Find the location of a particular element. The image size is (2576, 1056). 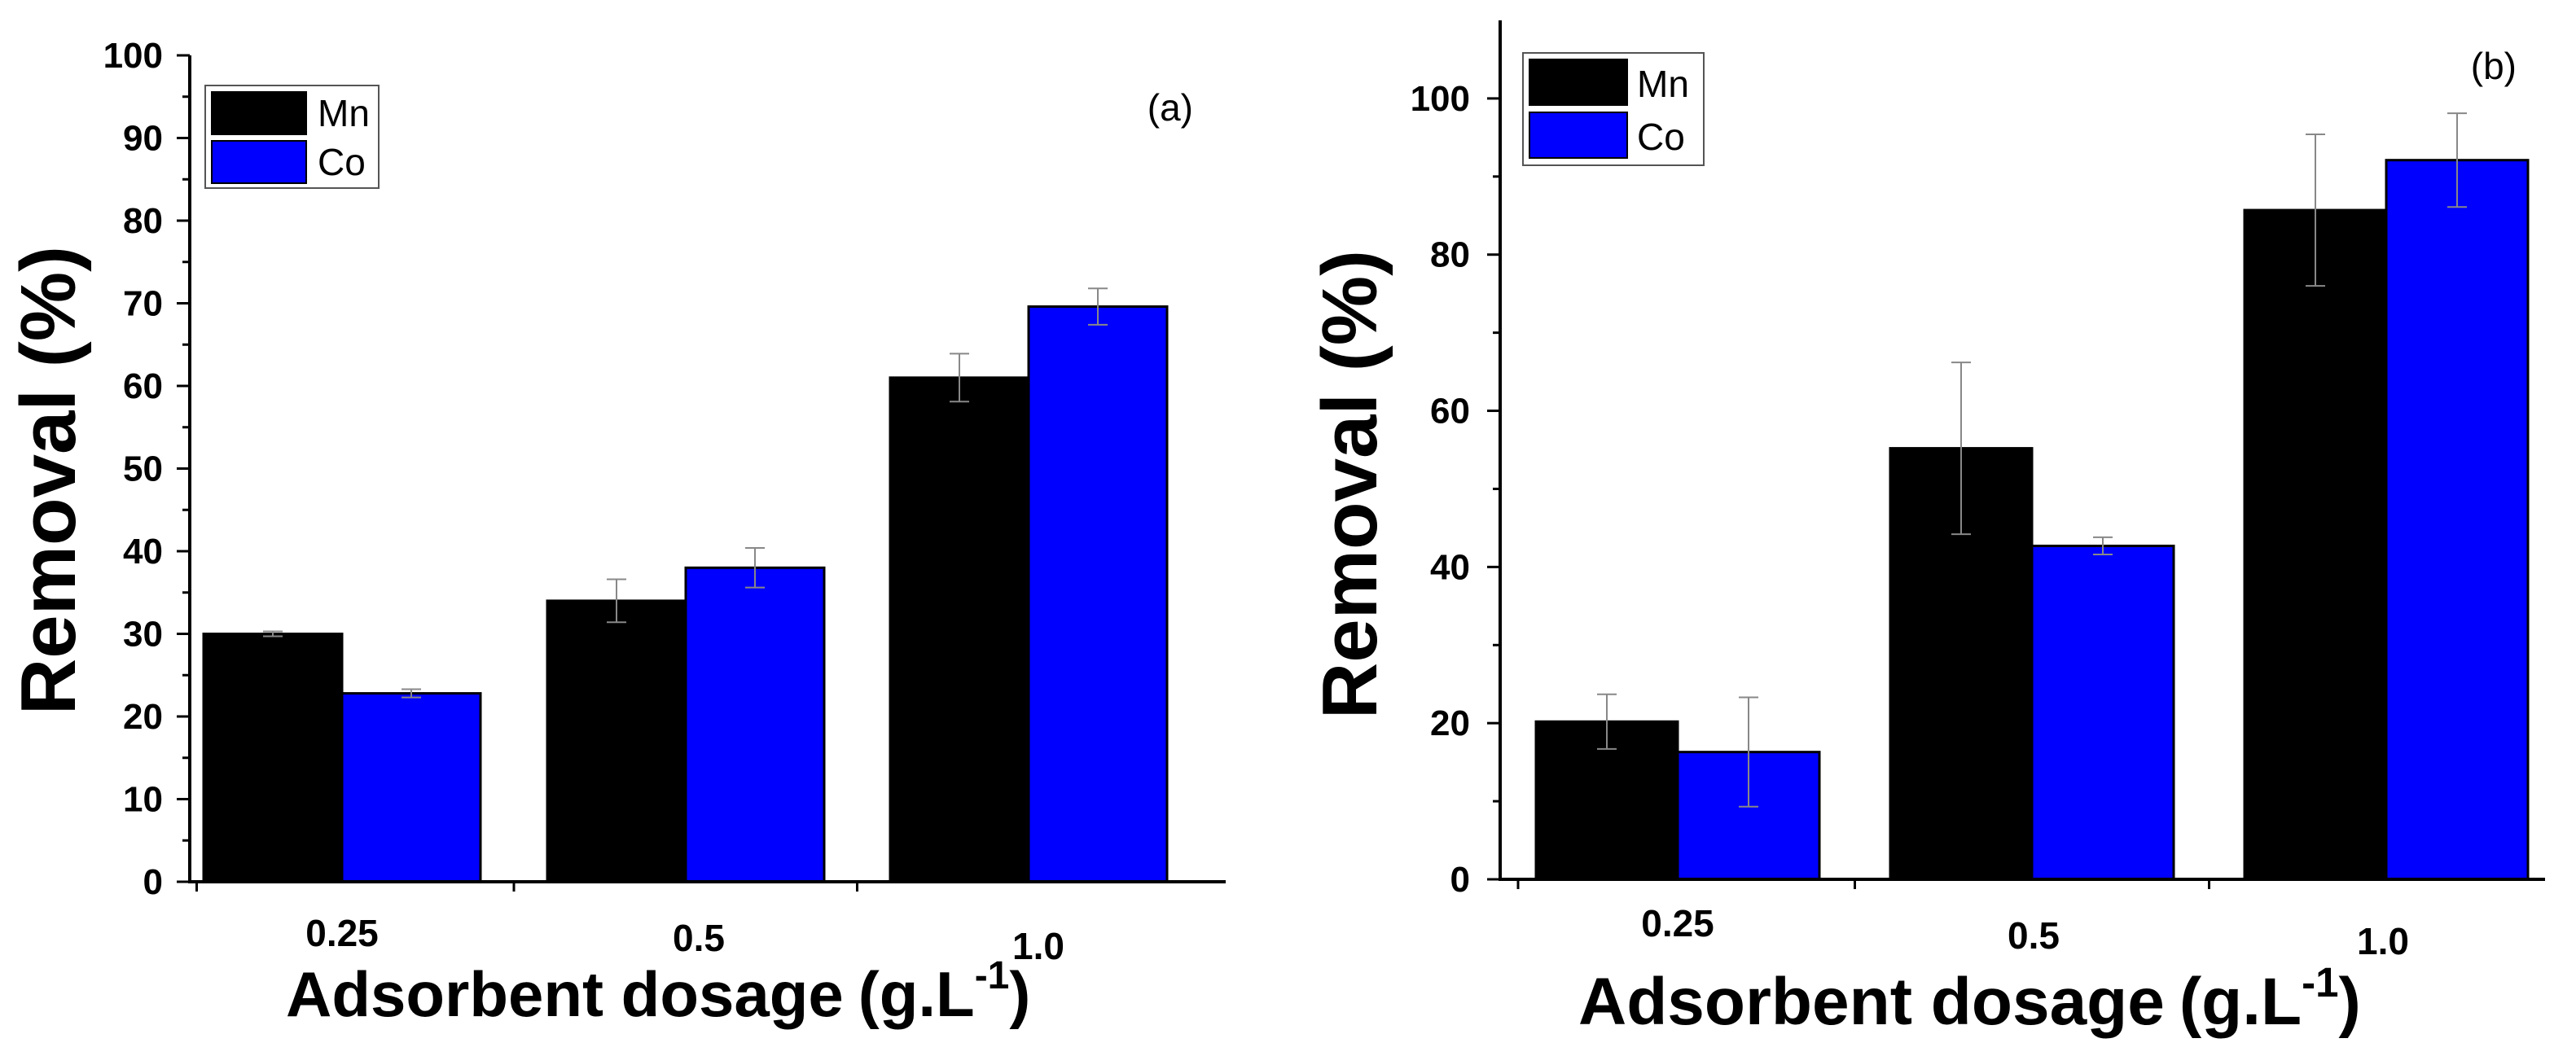

panel-label: (a) is located at coordinates (1170, 108).